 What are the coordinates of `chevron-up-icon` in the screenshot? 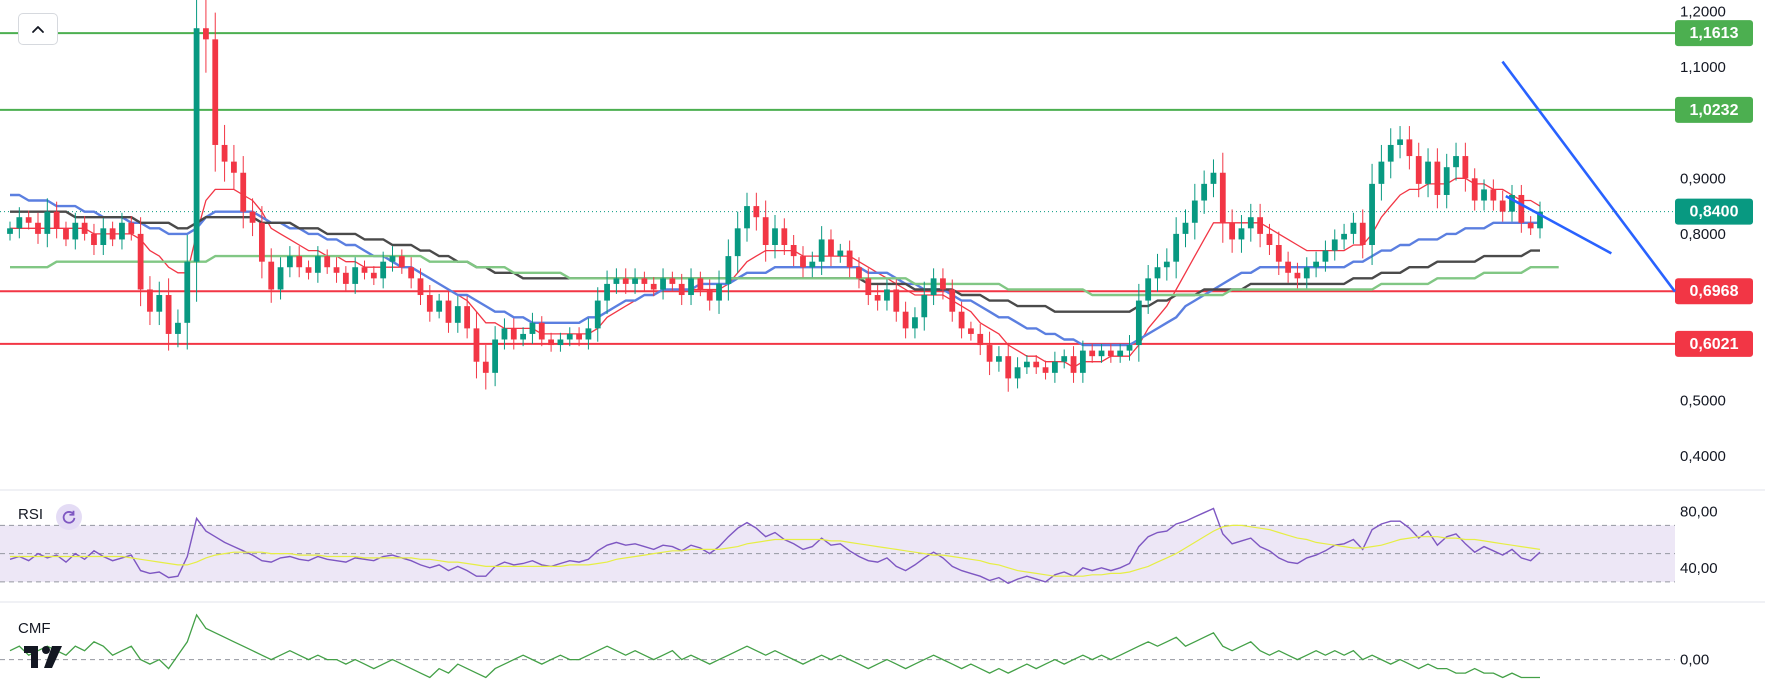 It's located at (38, 29).